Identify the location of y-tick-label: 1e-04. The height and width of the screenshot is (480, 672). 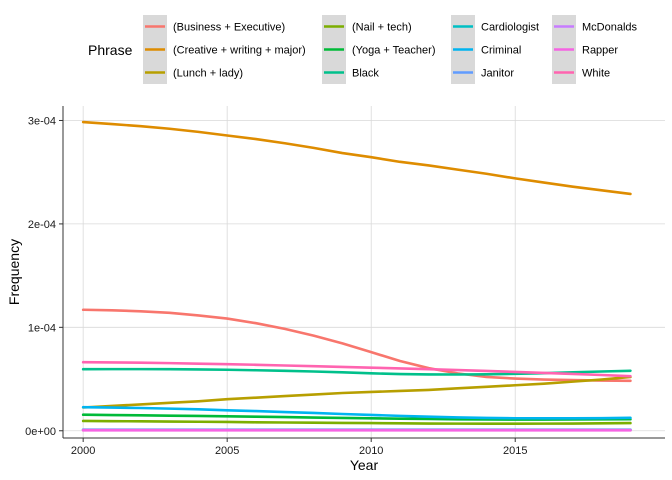
(42, 328).